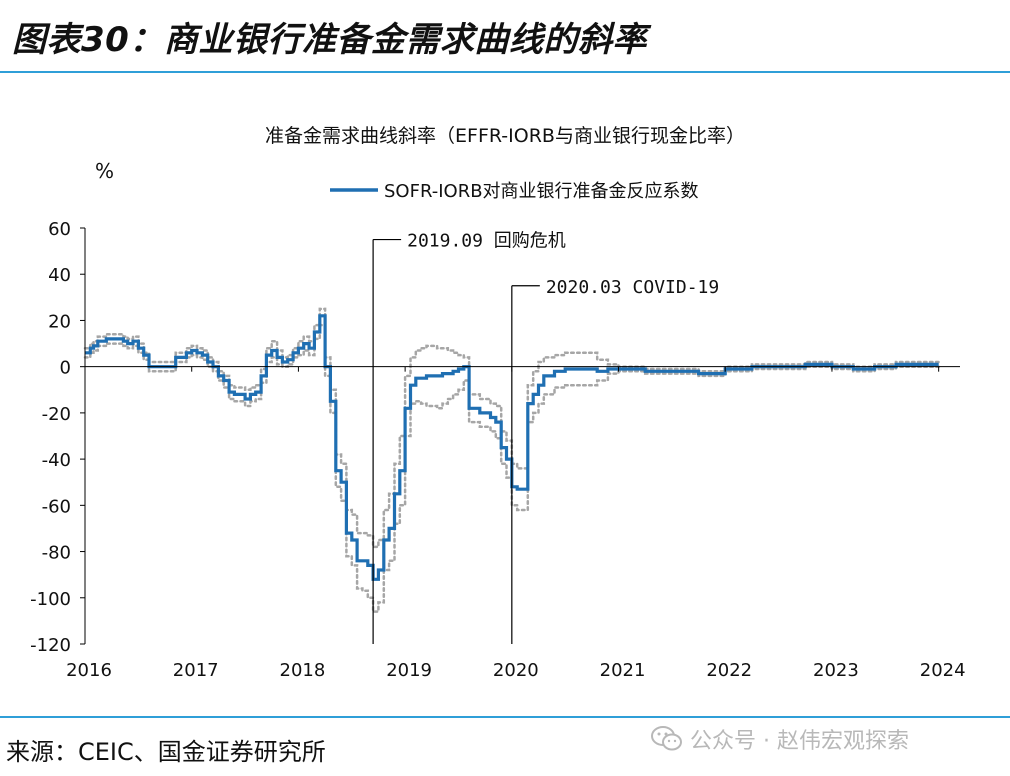 The image size is (1010, 776). Describe the element at coordinates (409, 670) in the screenshot. I see `x-tick-label: 2019` at that location.